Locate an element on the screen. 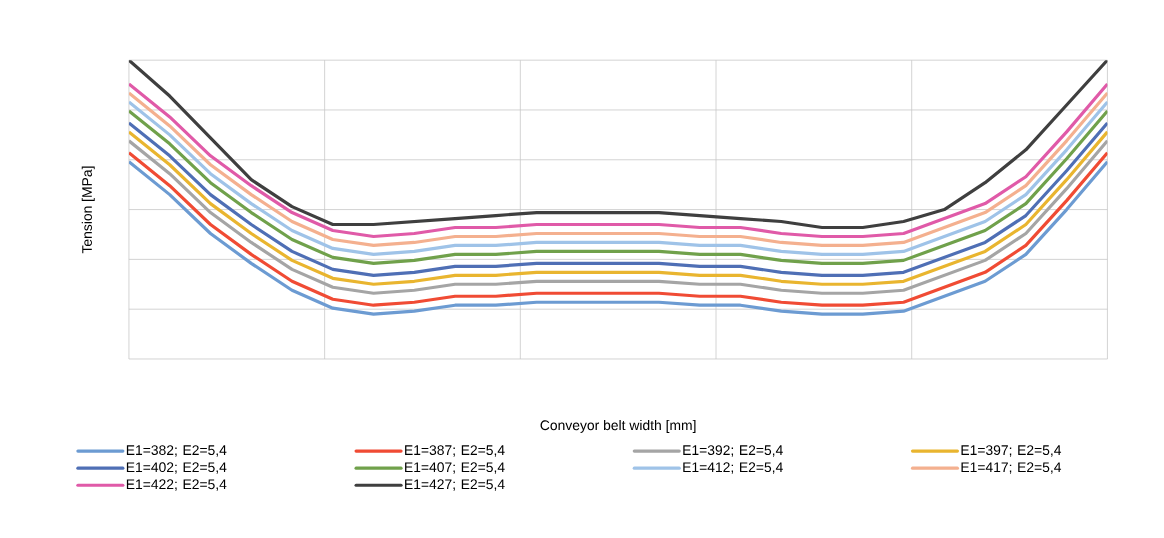 The width and height of the screenshot is (1164, 538). legend-label: E1=387; E2=5,4 is located at coordinates (455, 451).